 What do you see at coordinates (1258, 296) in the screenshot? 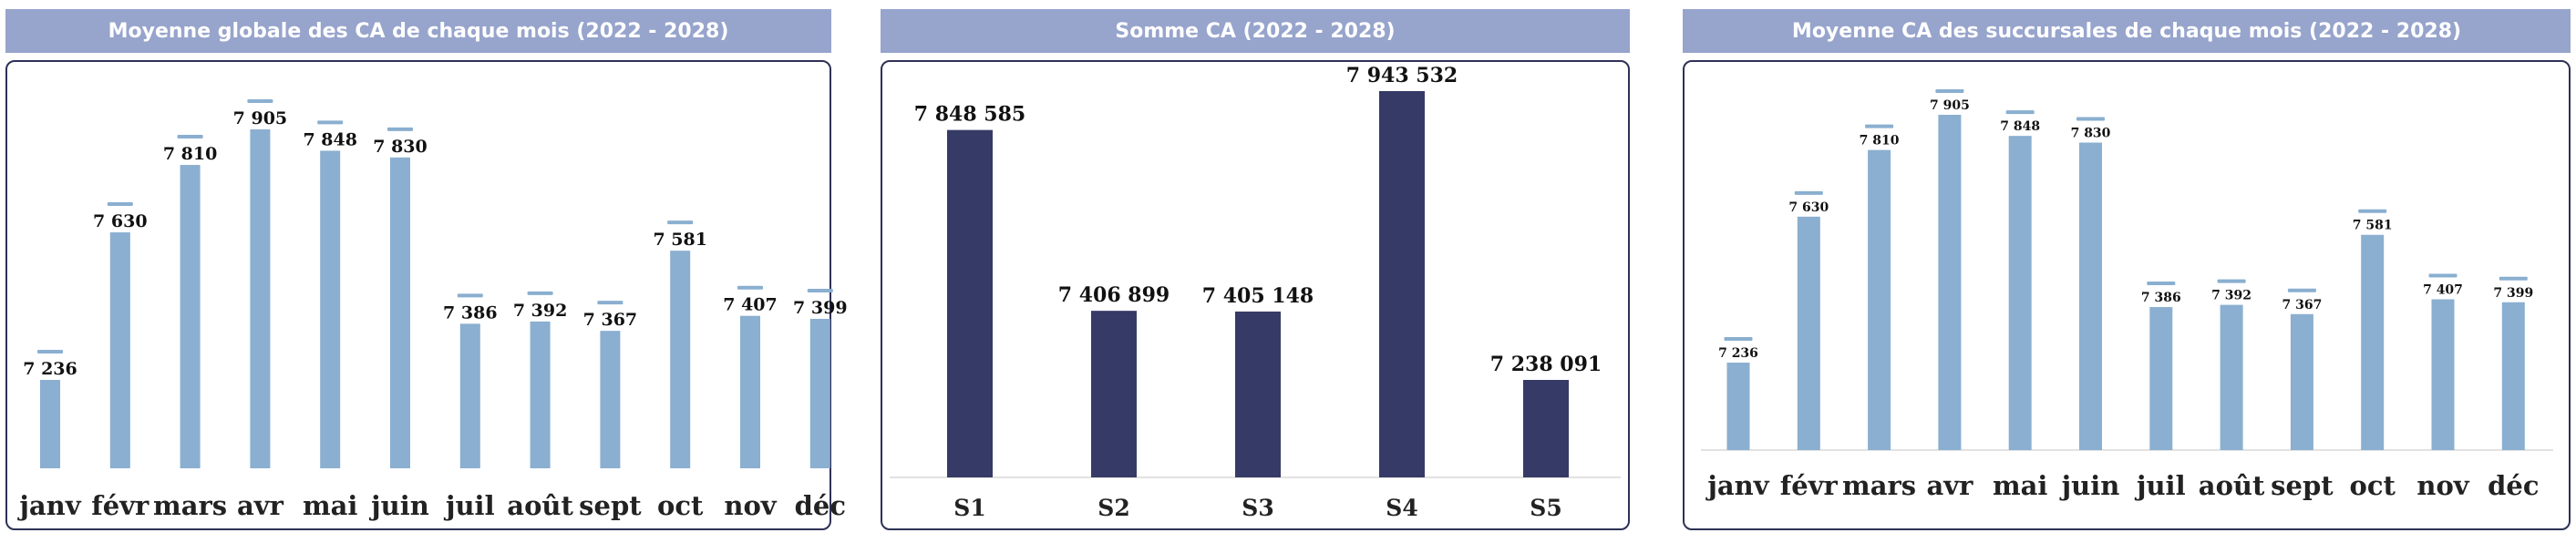
I see `data-label: 7 405 148` at bounding box center [1258, 296].